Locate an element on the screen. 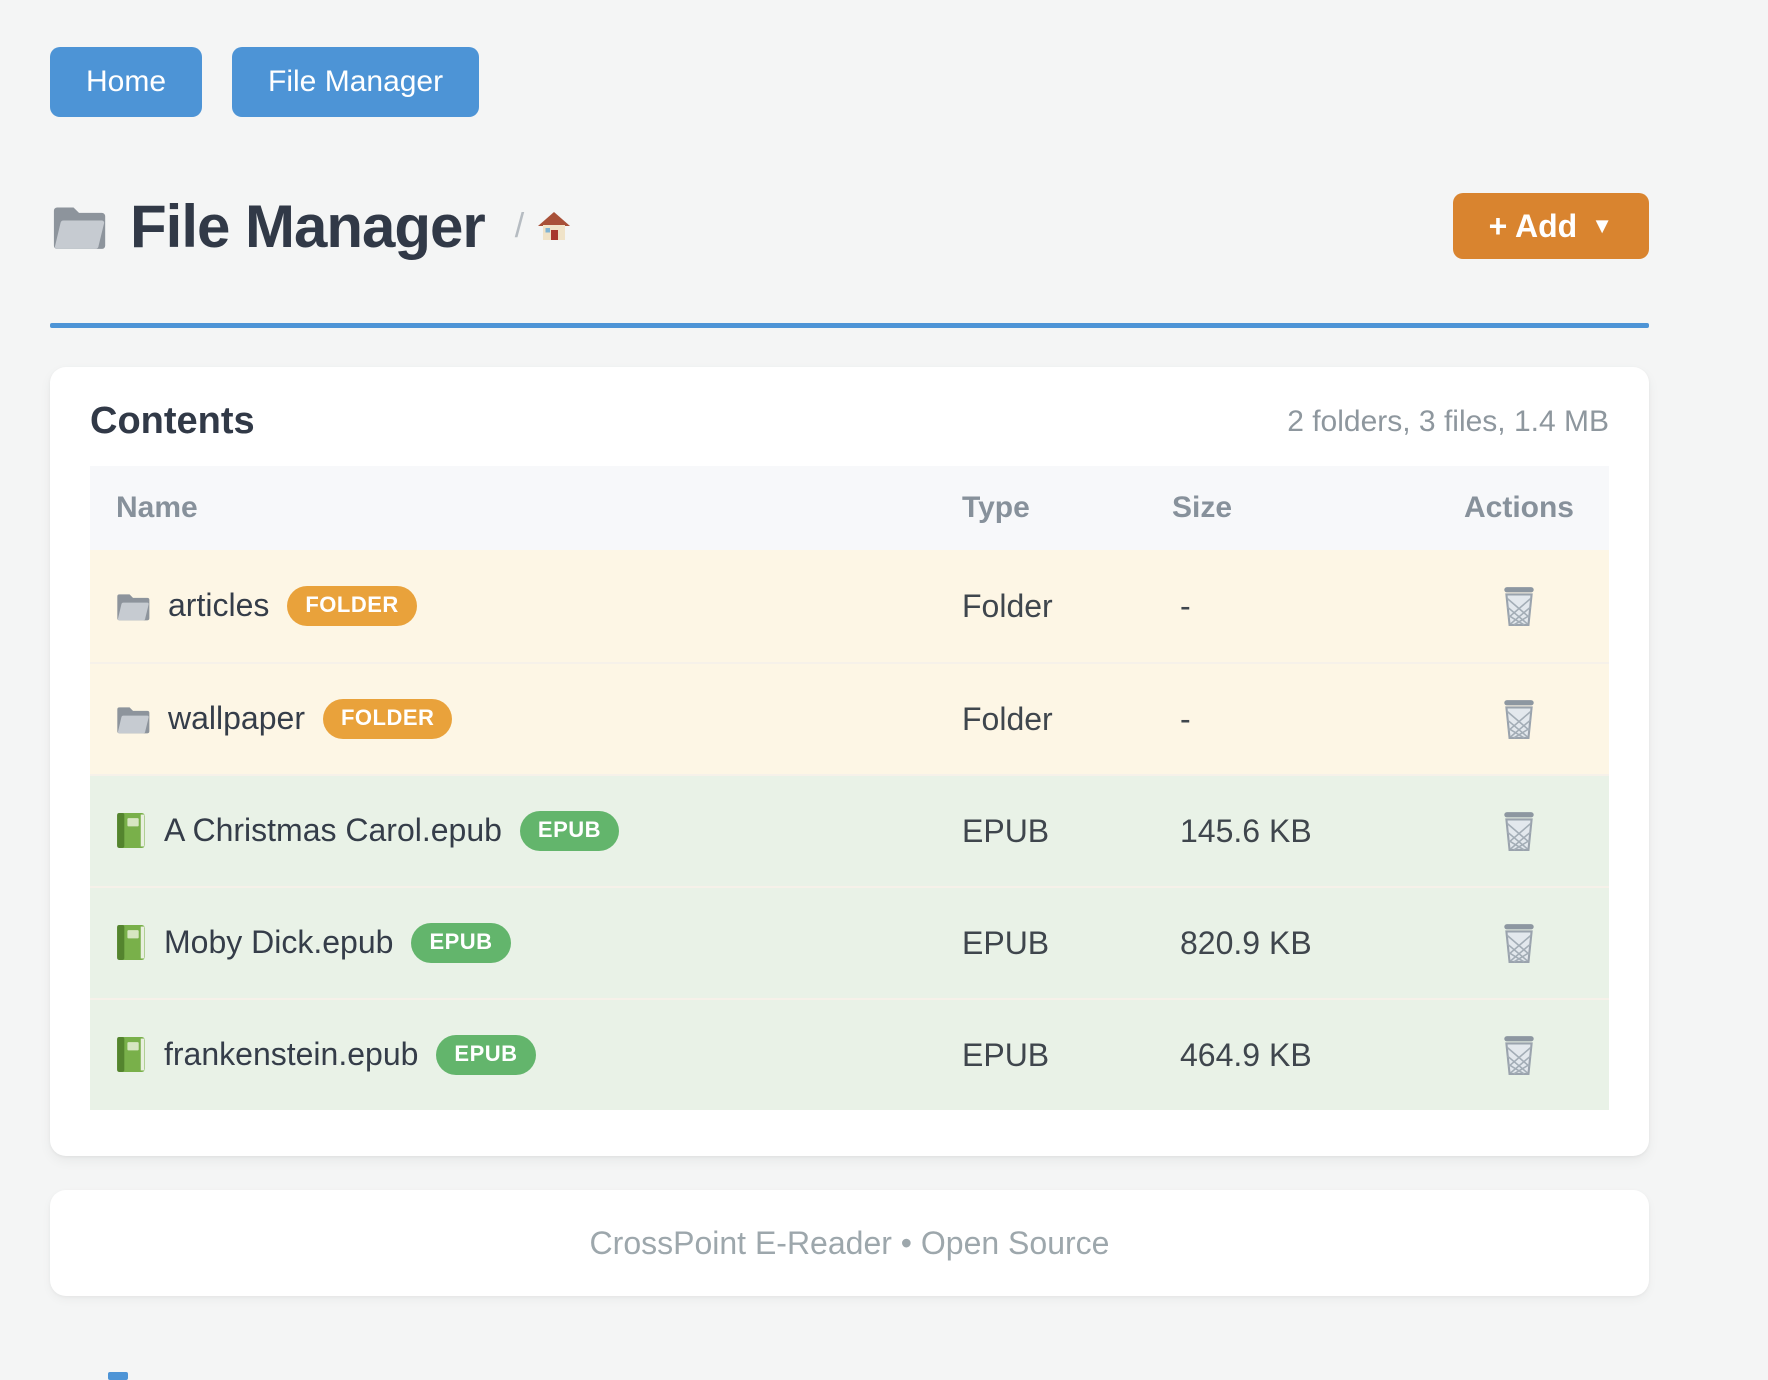  name-cell: frankenstein.epub EPUB is located at coordinates (526, 1055).